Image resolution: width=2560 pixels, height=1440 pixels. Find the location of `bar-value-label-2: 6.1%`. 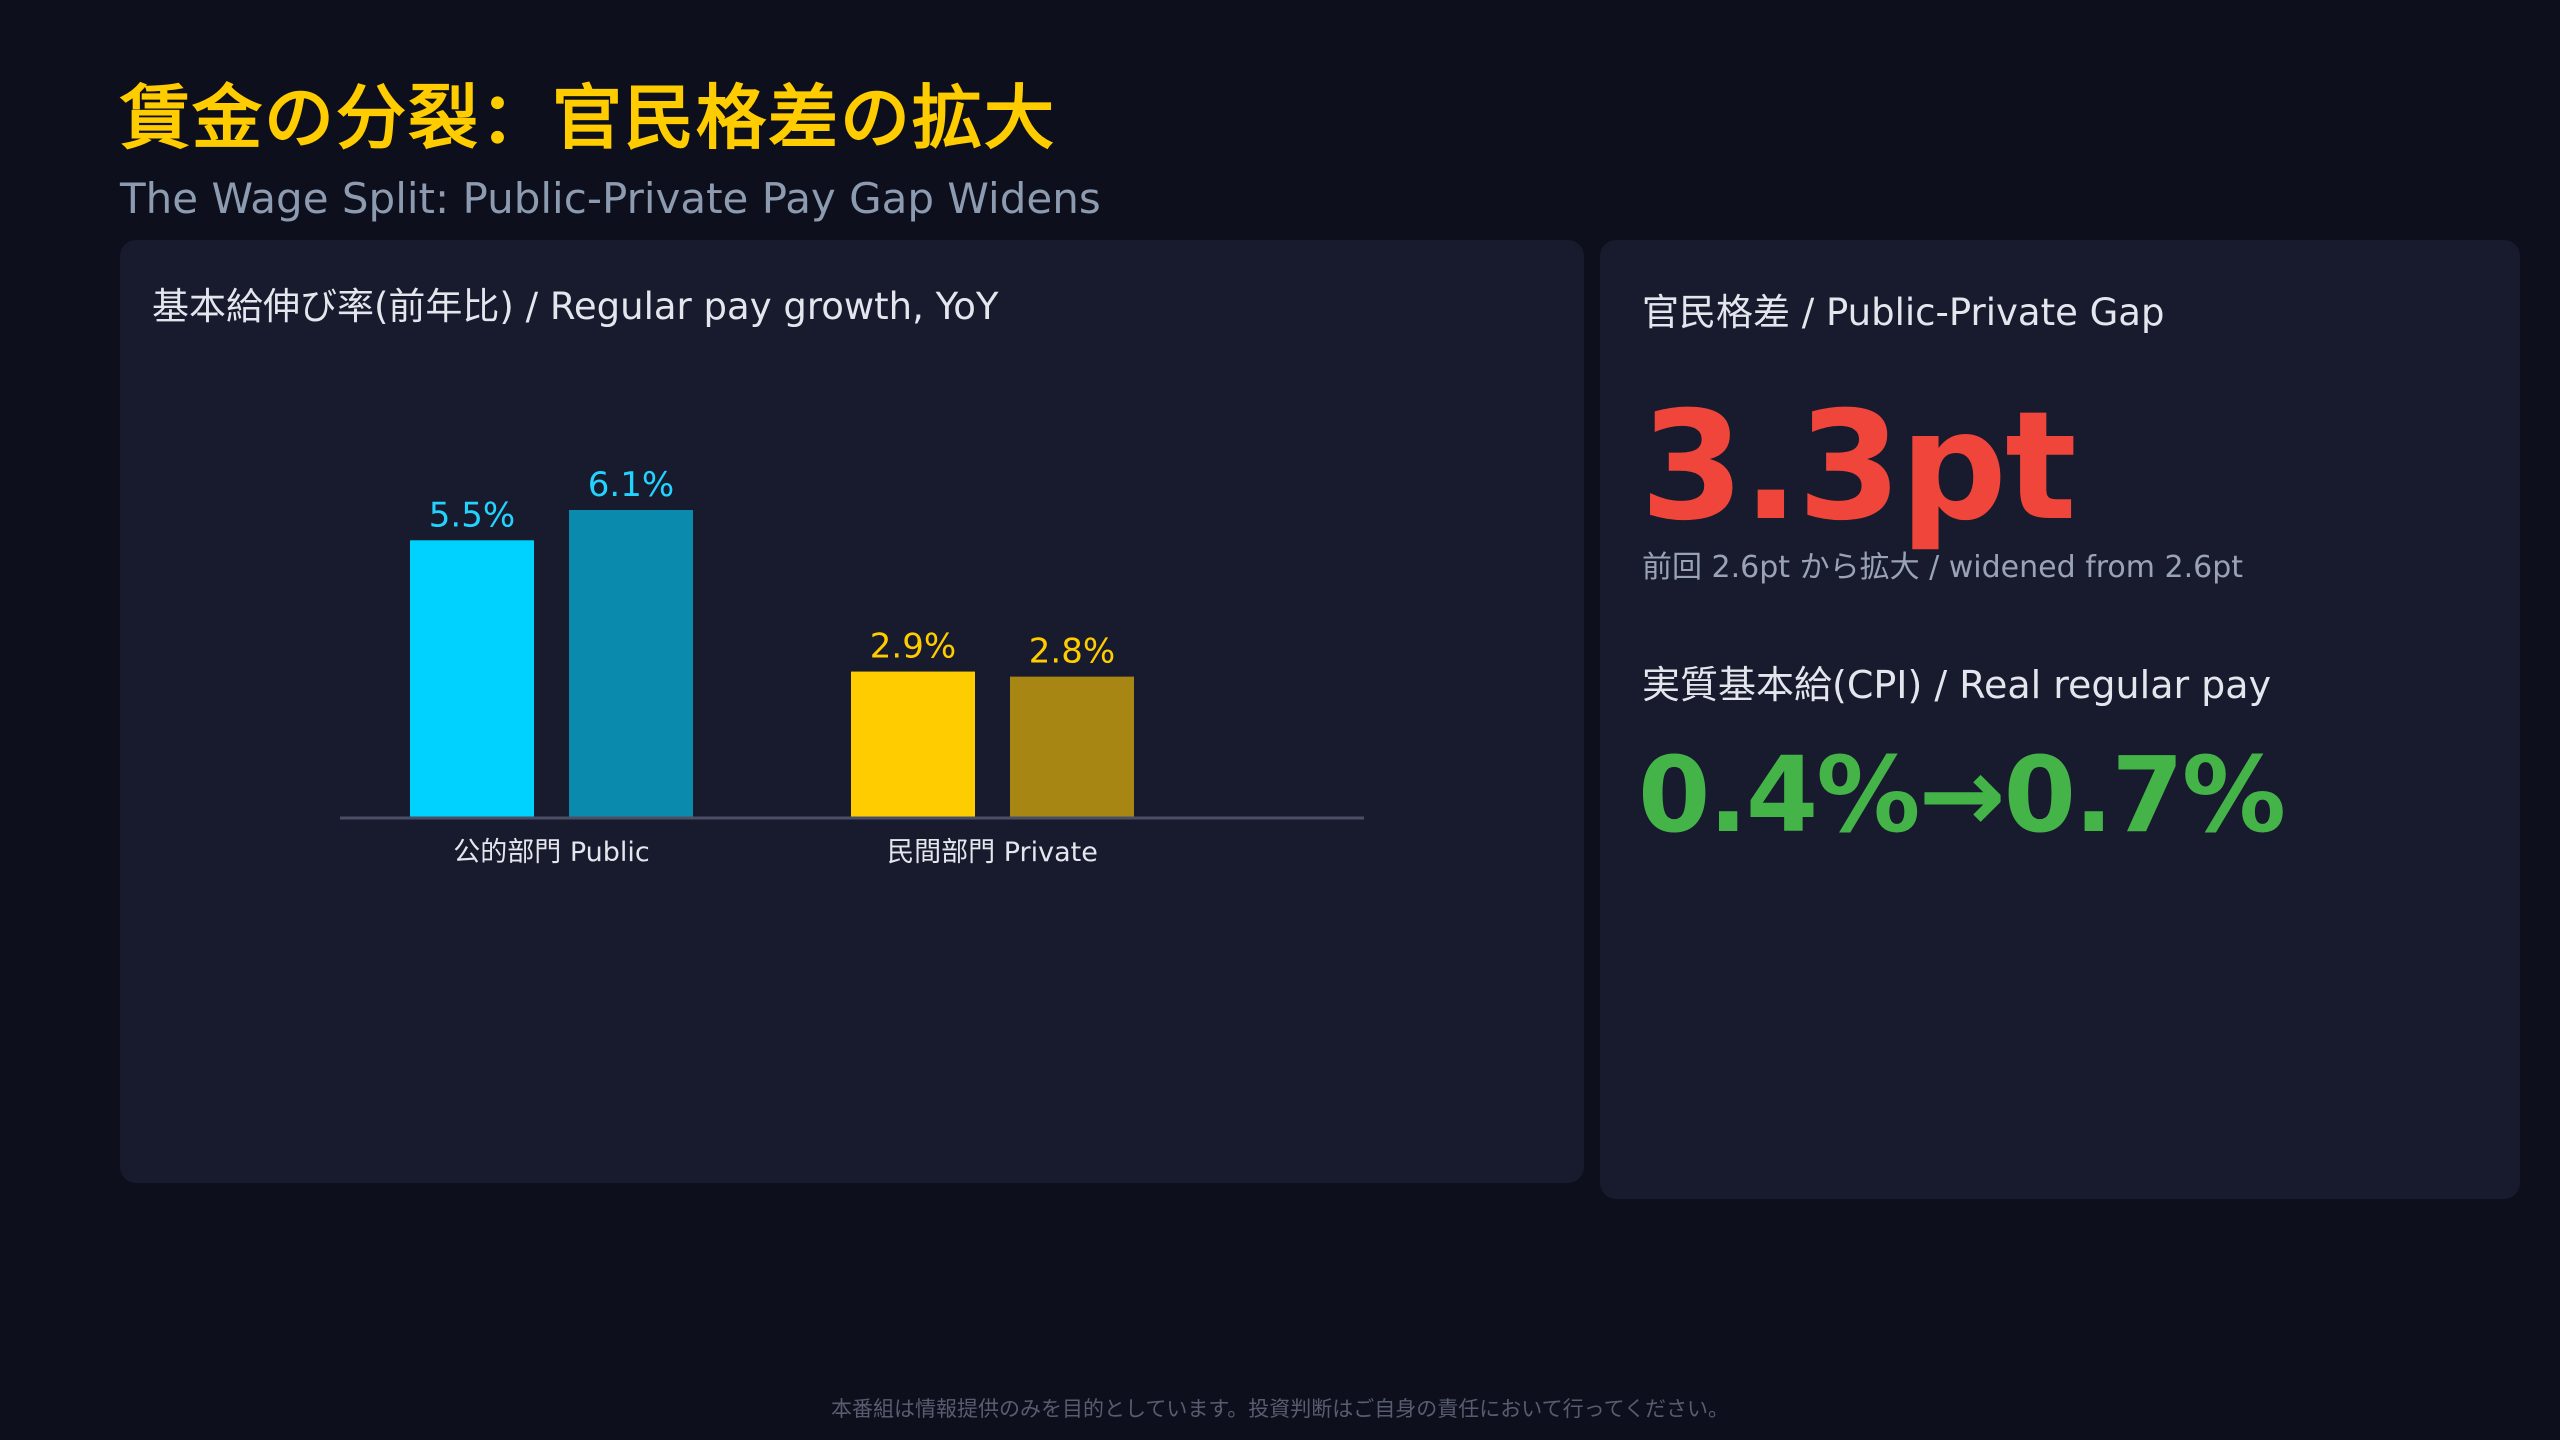

bar-value-label-2: 6.1% is located at coordinates (631, 485).